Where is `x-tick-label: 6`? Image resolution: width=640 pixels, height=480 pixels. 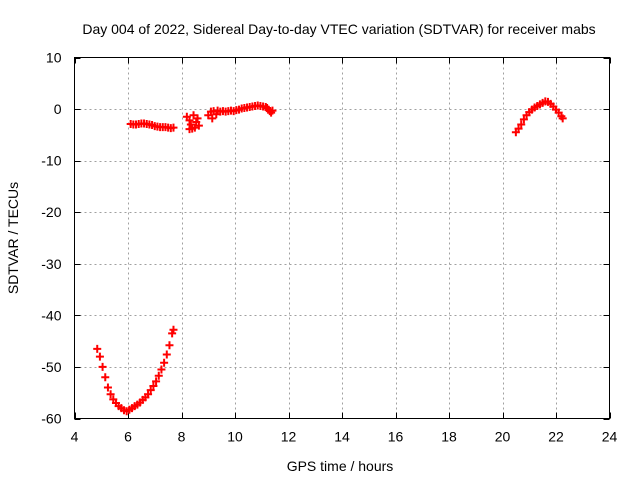 x-tick-label: 6 is located at coordinates (128, 437).